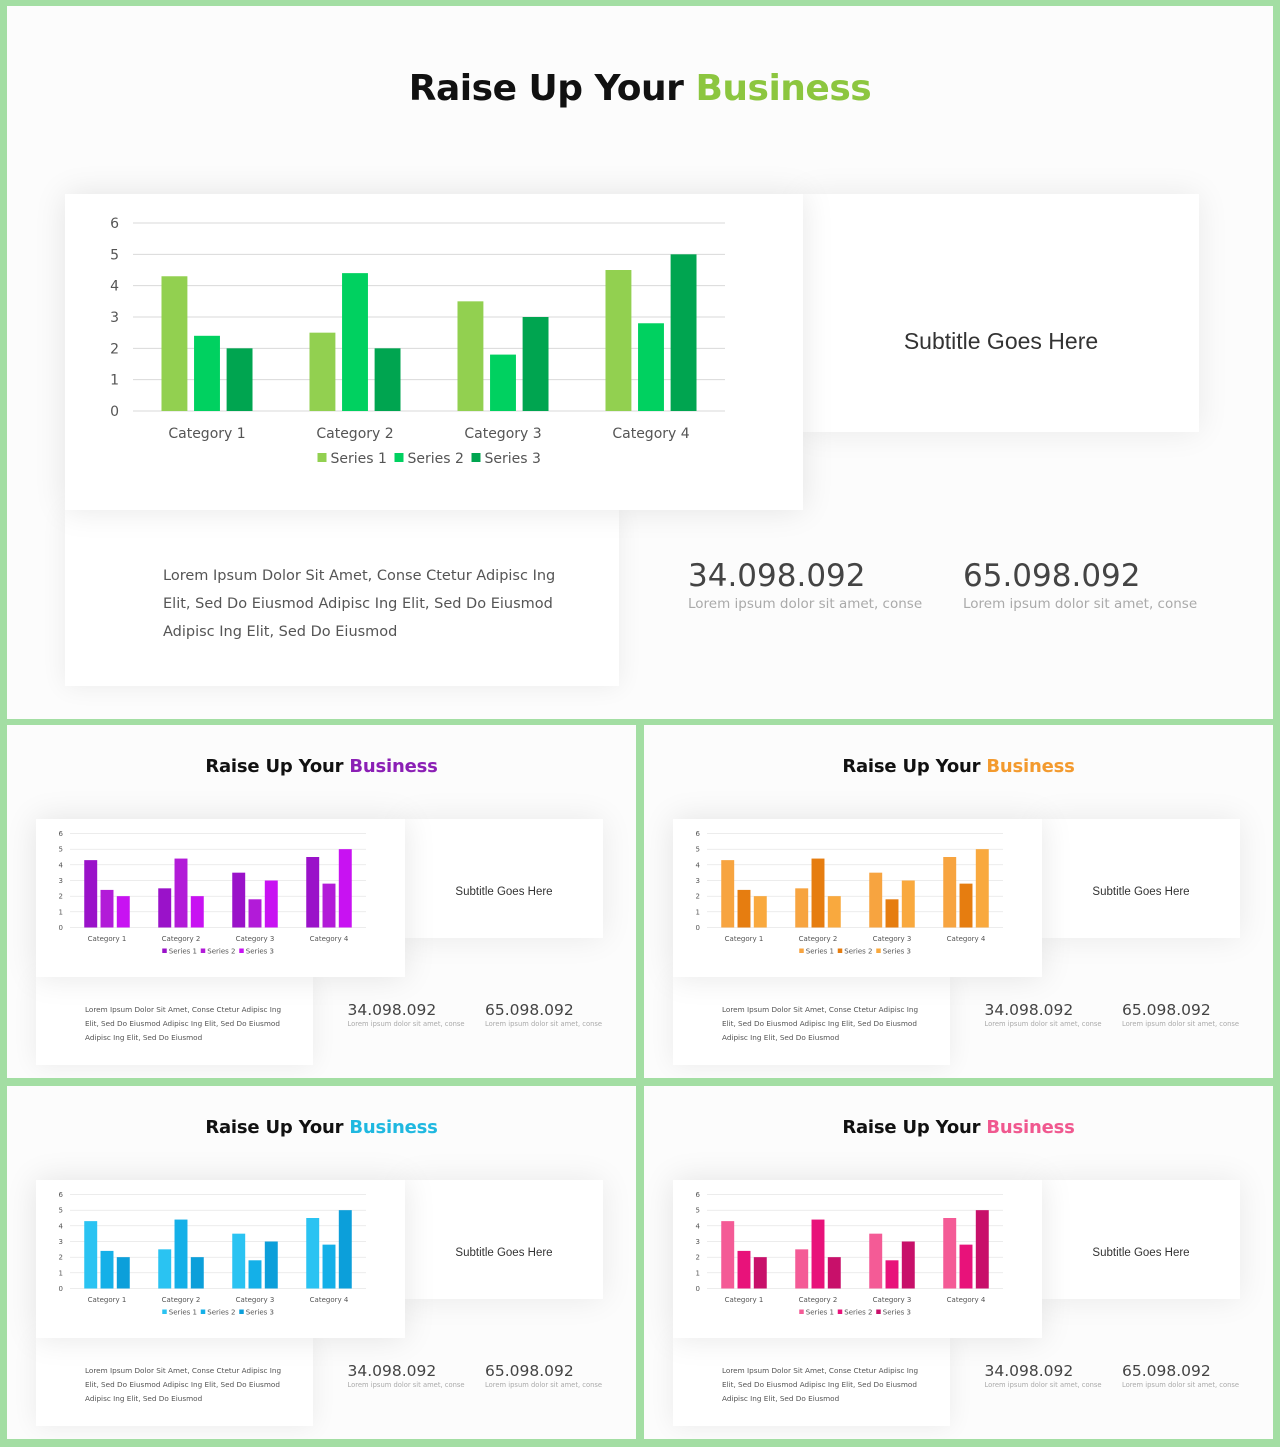 The image size is (1280, 1447). I want to click on paragraph-line: Adipisc Ing Elit, Sed Do Eiusmod, so click(781, 1398).